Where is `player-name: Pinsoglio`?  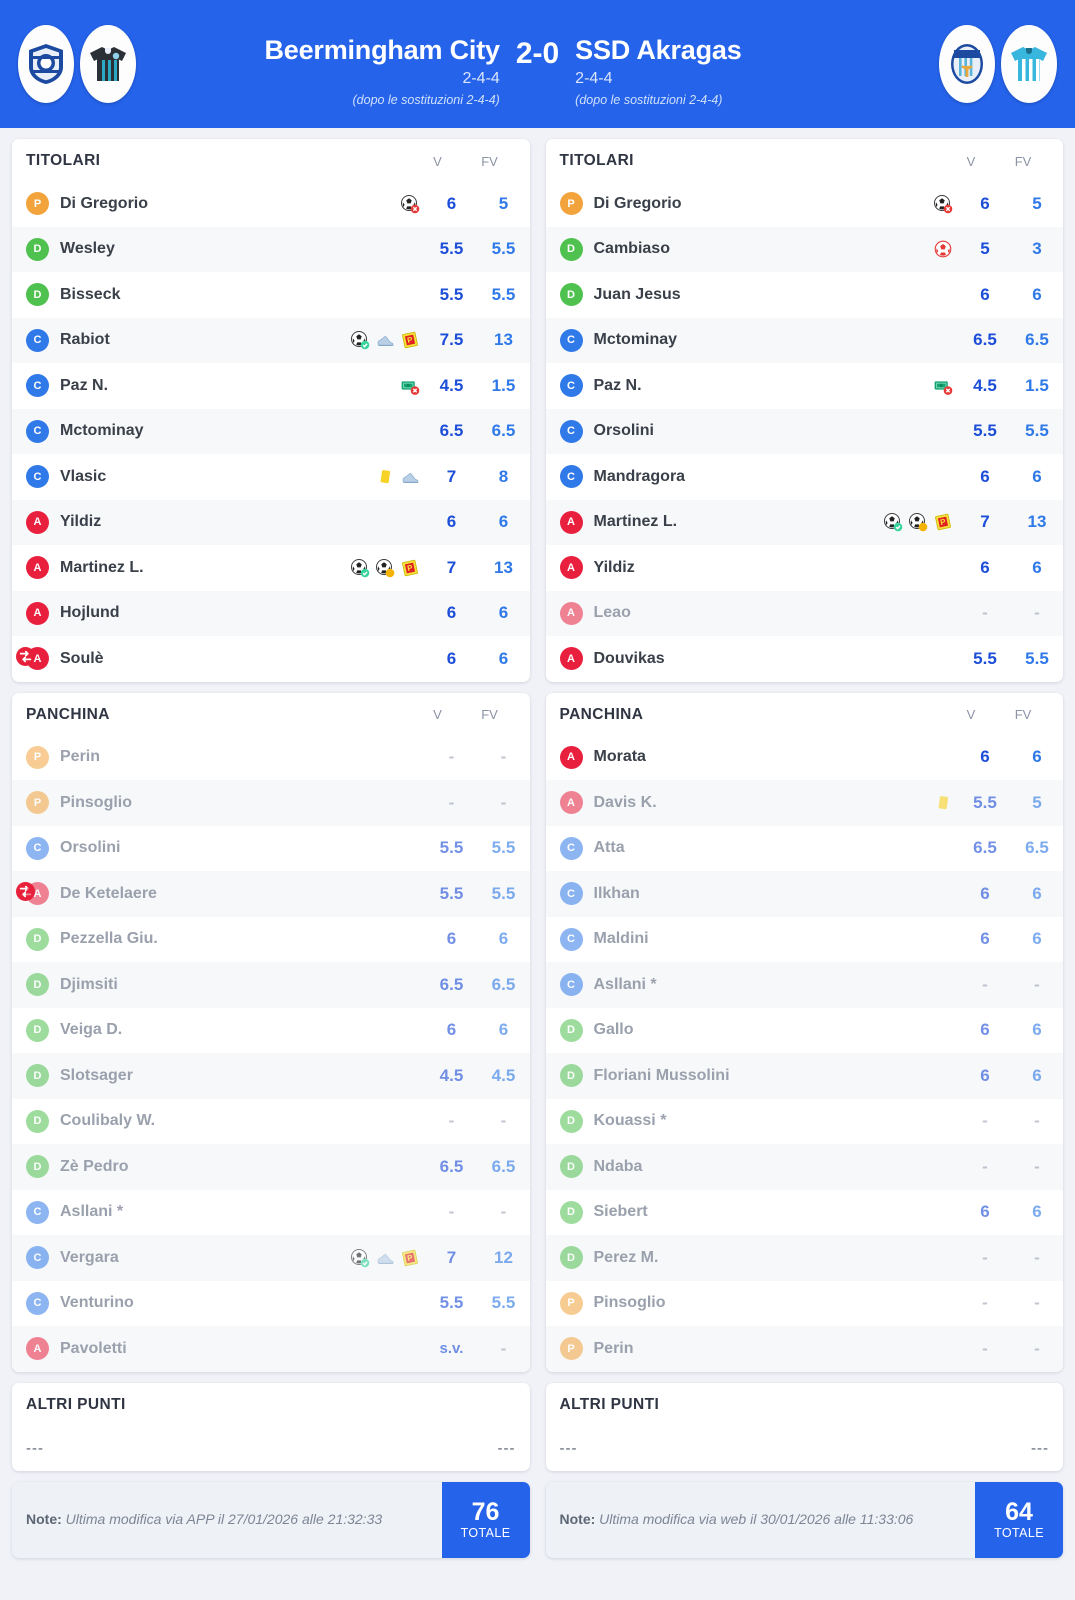 player-name: Pinsoglio is located at coordinates (629, 1303).